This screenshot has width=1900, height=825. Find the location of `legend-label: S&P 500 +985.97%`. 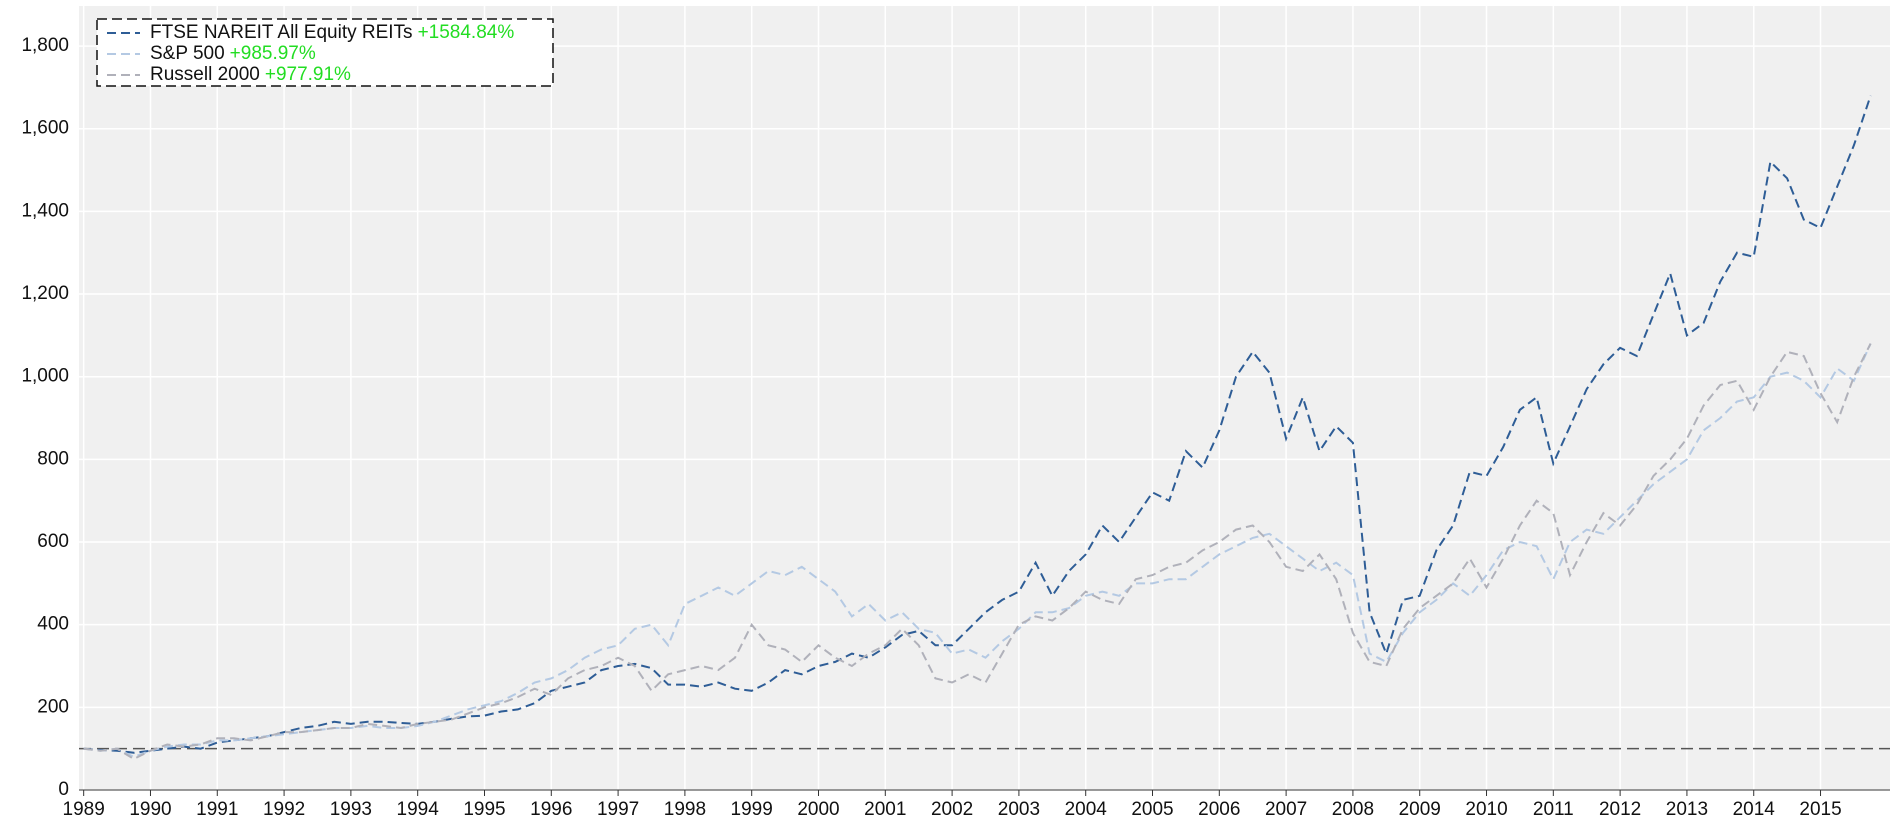

legend-label: S&P 500 +985.97% is located at coordinates (233, 53).